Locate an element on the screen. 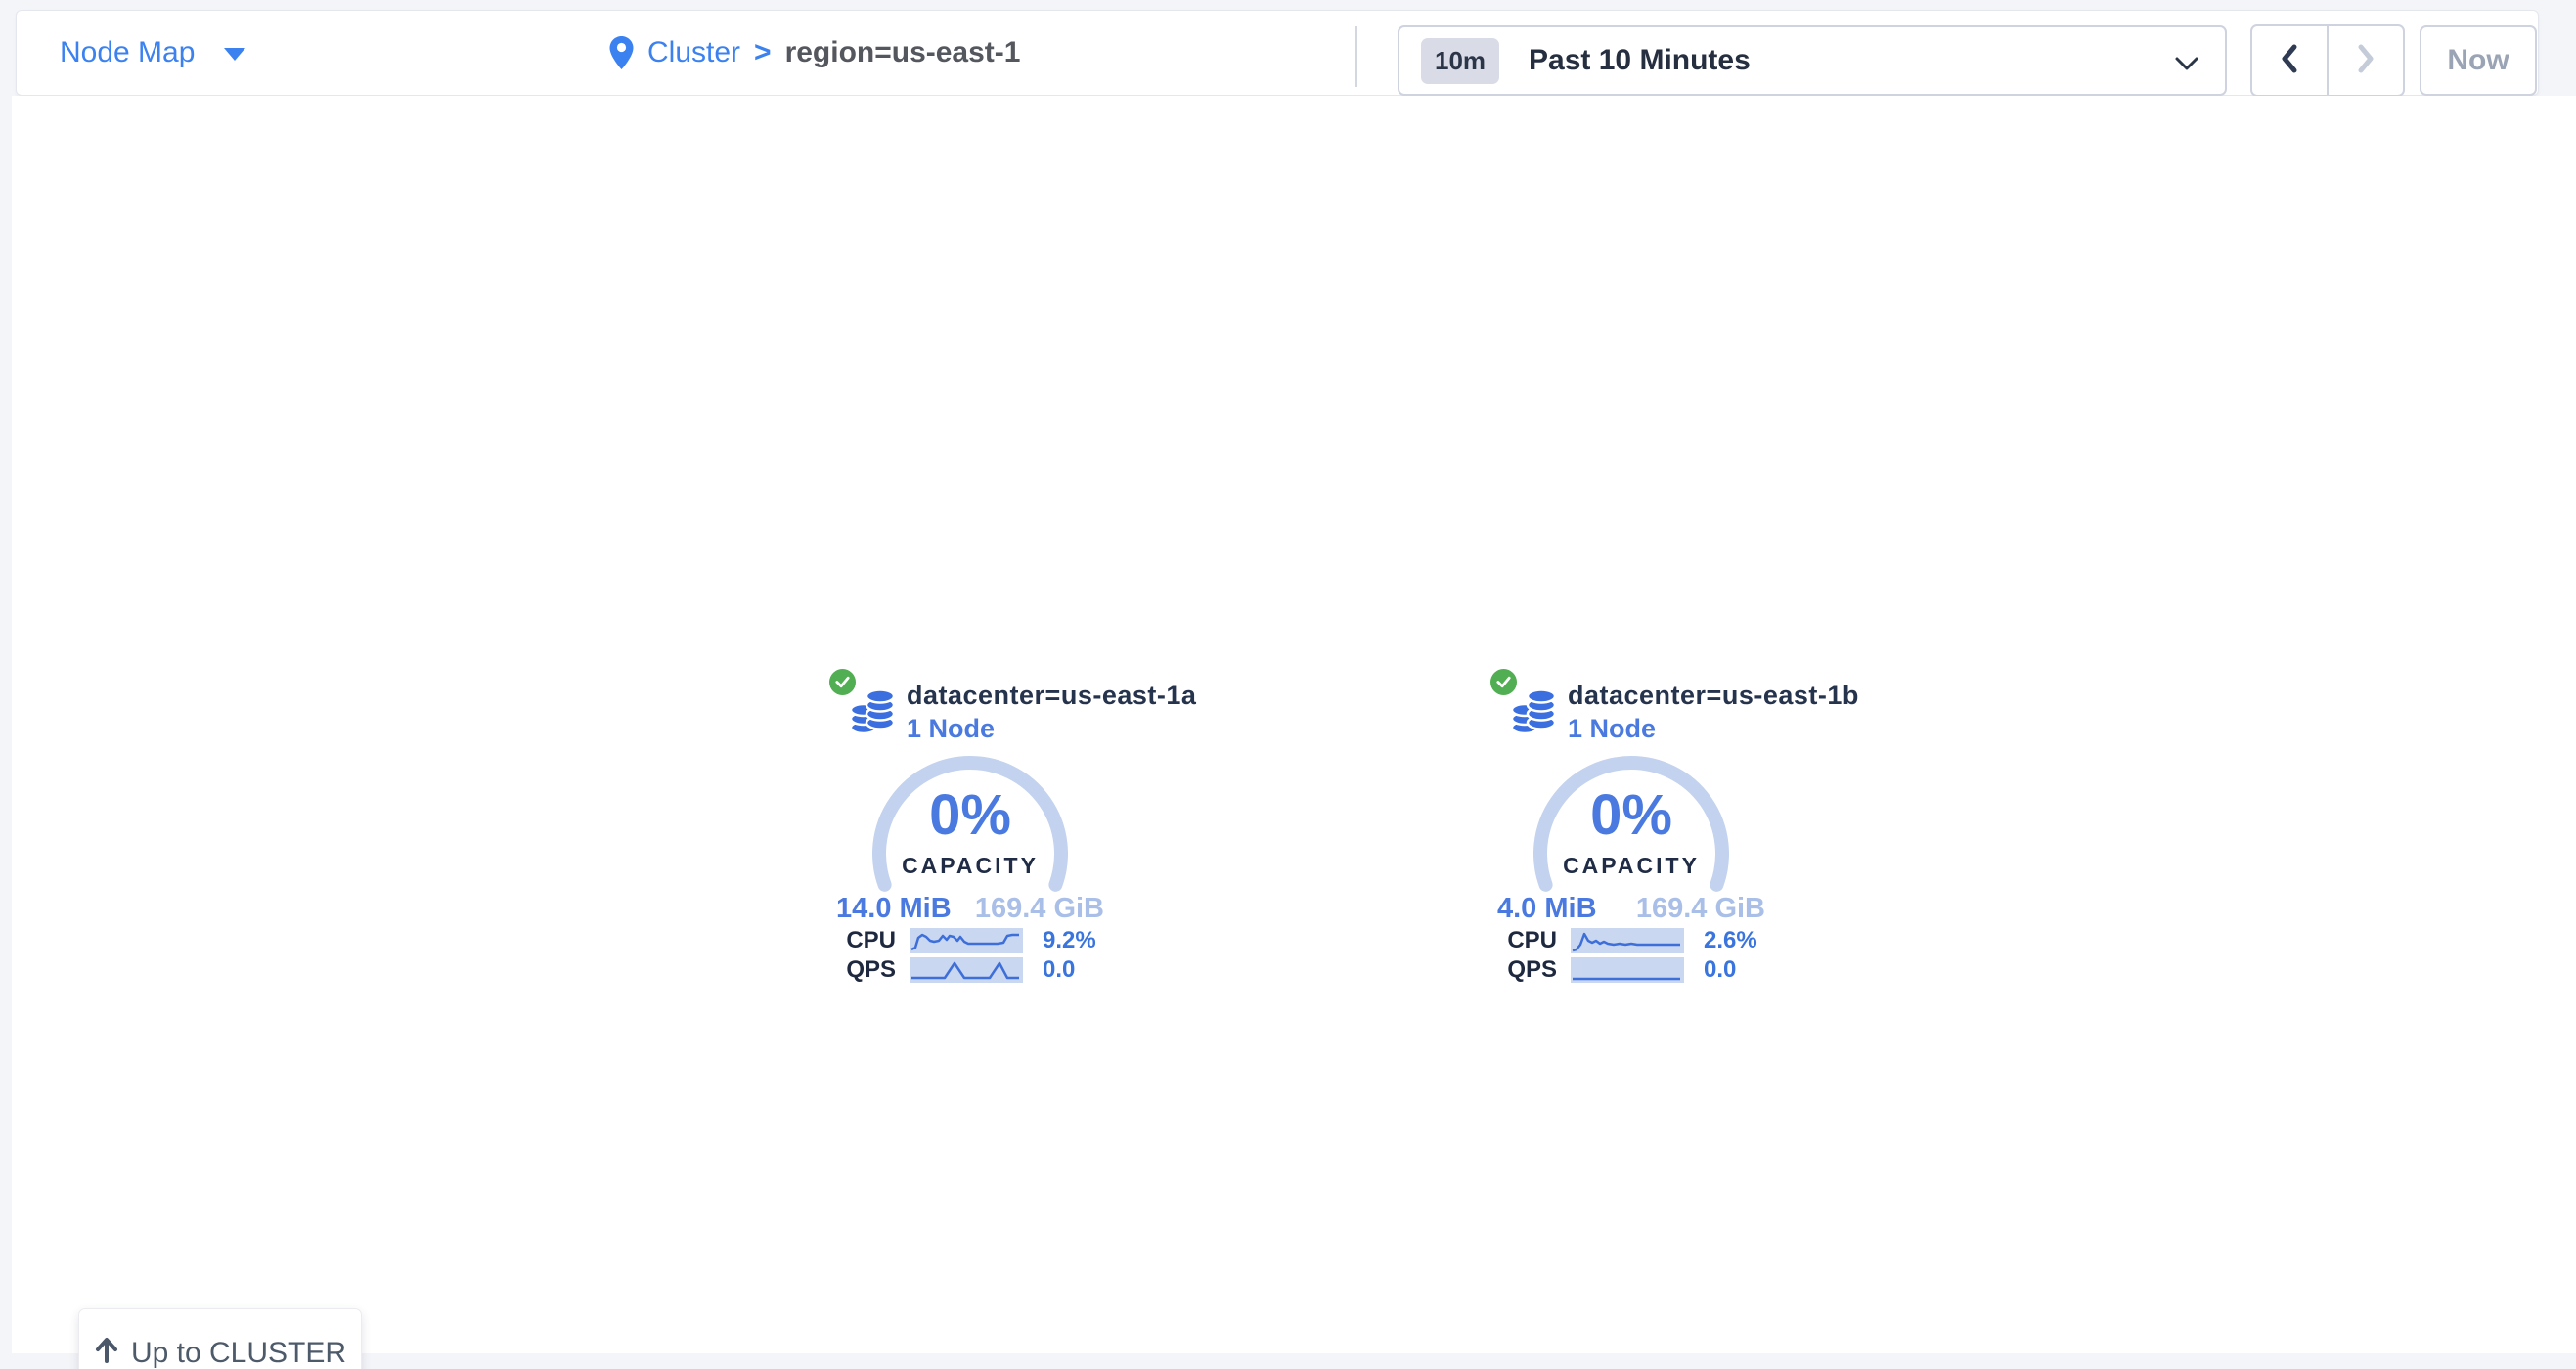 This screenshot has height=1369, width=2576. capacity-used: 4.0 MiB is located at coordinates (1547, 909).